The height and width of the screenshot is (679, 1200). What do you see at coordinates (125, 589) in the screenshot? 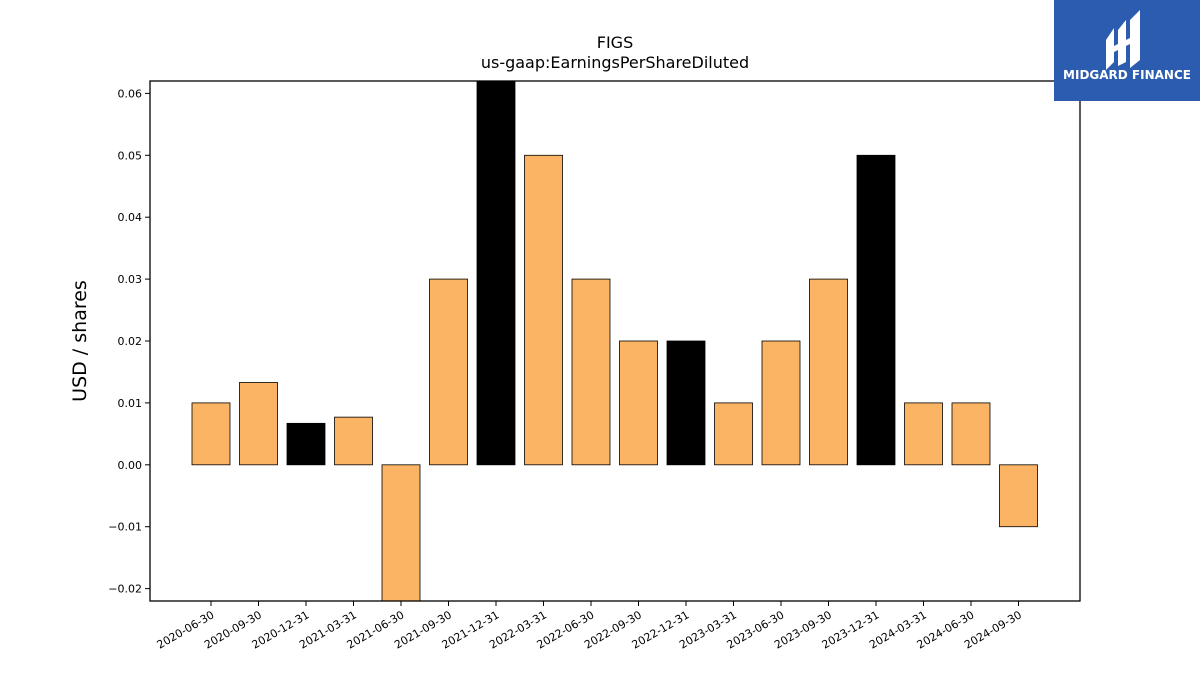
I see `y-tick-label: −0.02` at bounding box center [125, 589].